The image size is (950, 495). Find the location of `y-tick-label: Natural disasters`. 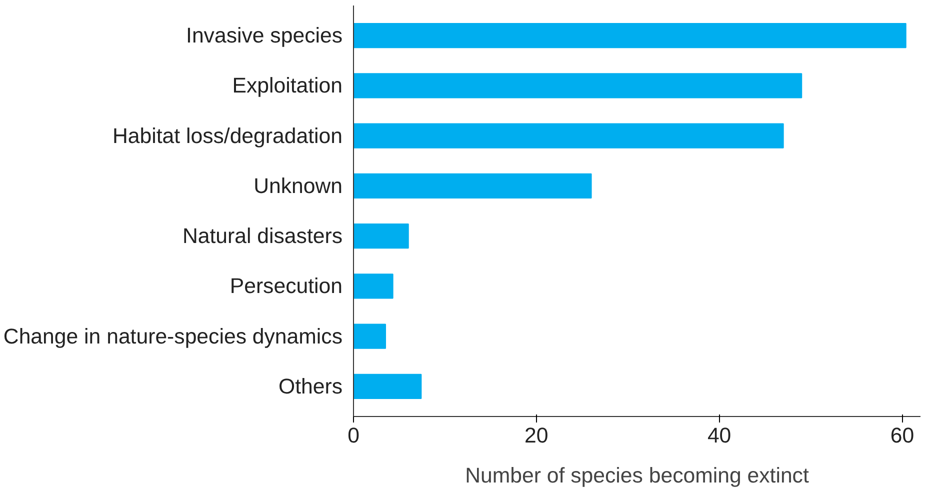

y-tick-label: Natural disasters is located at coordinates (262, 236).